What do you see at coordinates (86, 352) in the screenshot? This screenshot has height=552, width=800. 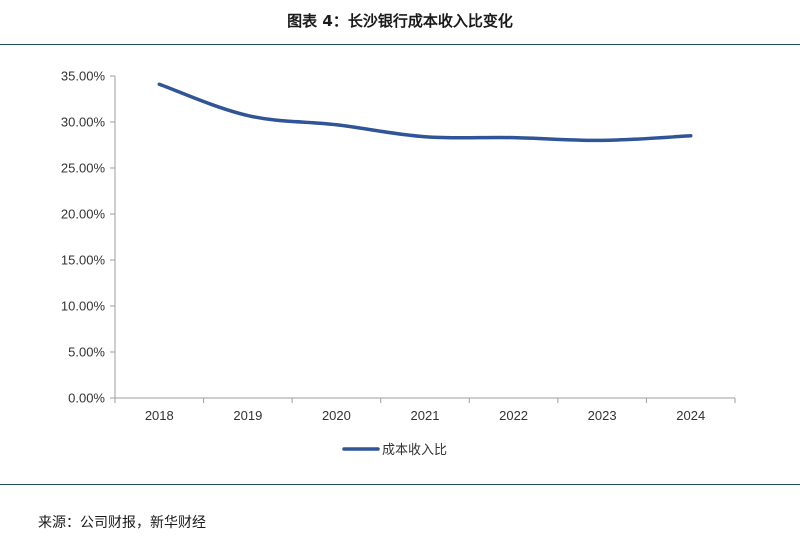 I see `y-tick-label: 5.00%` at bounding box center [86, 352].